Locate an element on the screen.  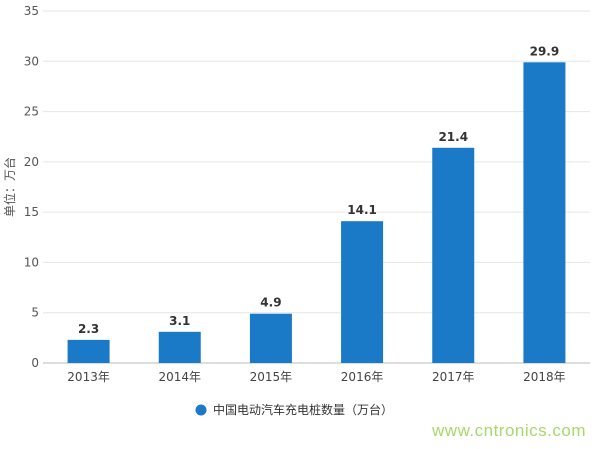
x-tick-label: 2017年 is located at coordinates (453, 377).